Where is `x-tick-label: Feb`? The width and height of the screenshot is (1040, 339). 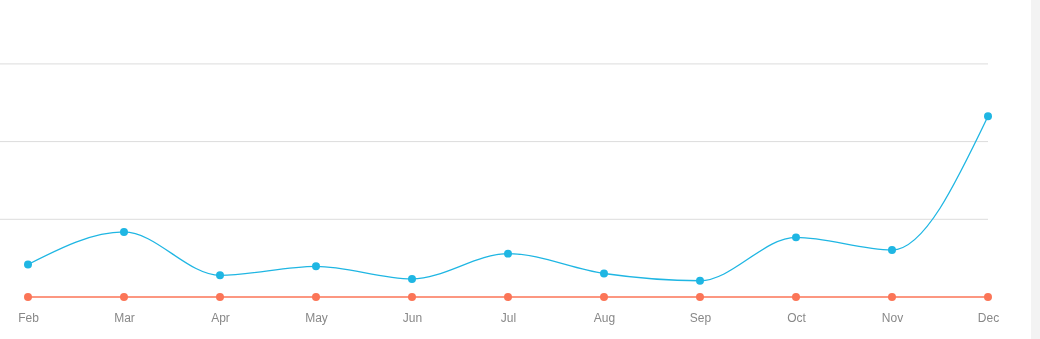
x-tick-label: Feb is located at coordinates (29, 317).